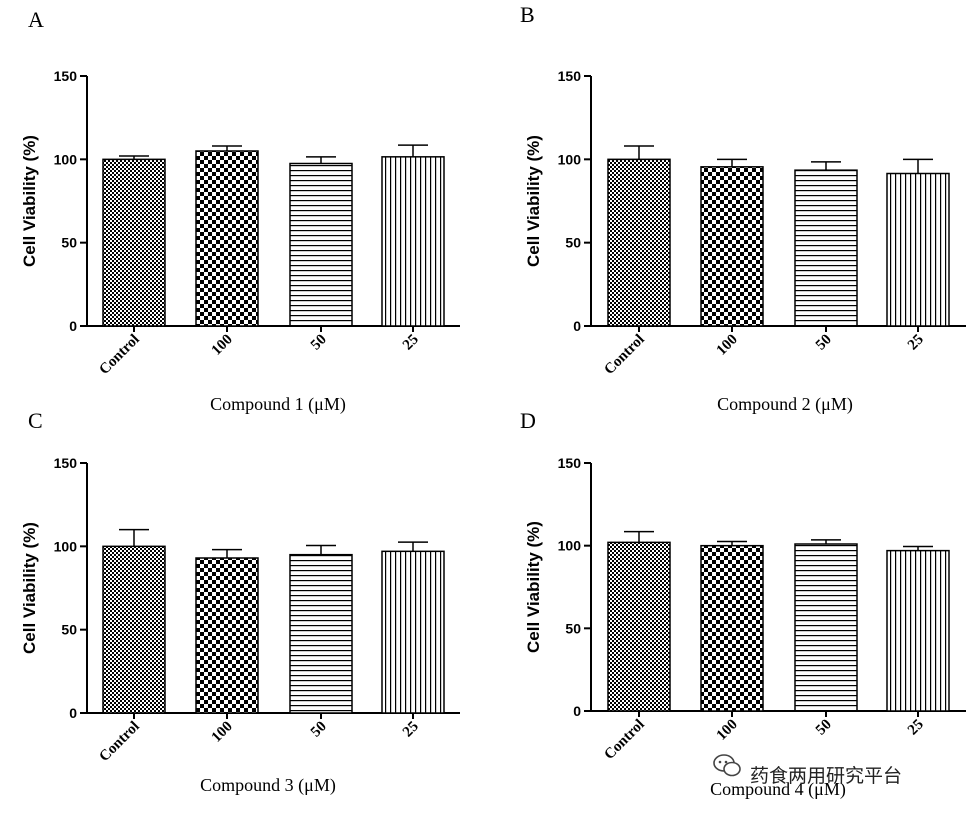 Image resolution: width=977 pixels, height=817 pixels. Describe the element at coordinates (527, 14) in the screenshot. I see `panel-letter: B` at that location.